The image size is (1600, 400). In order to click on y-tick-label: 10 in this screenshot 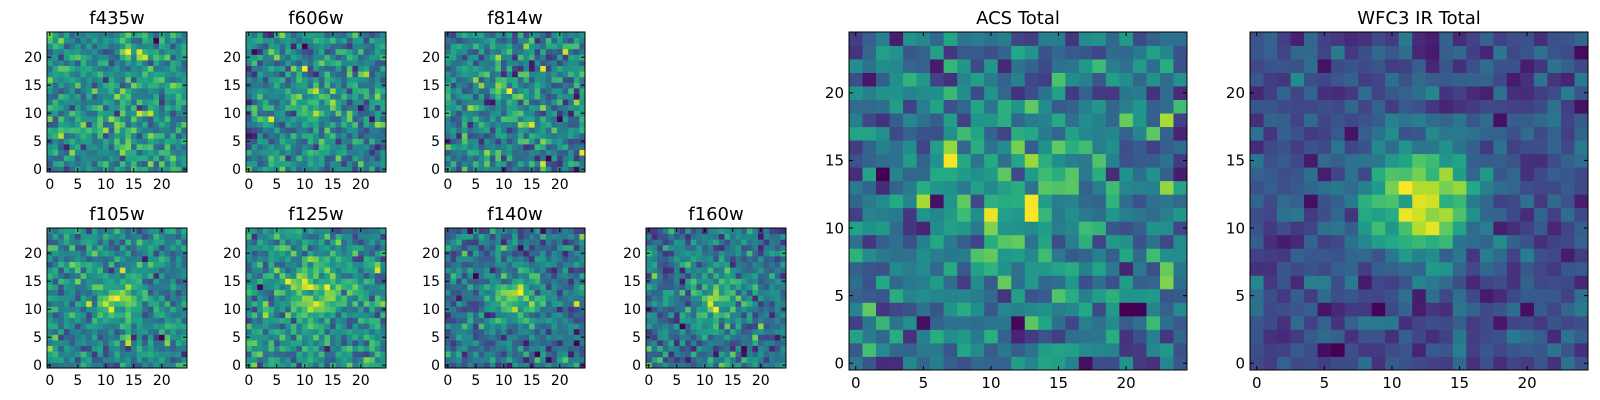, I will do `click(232, 114)`.